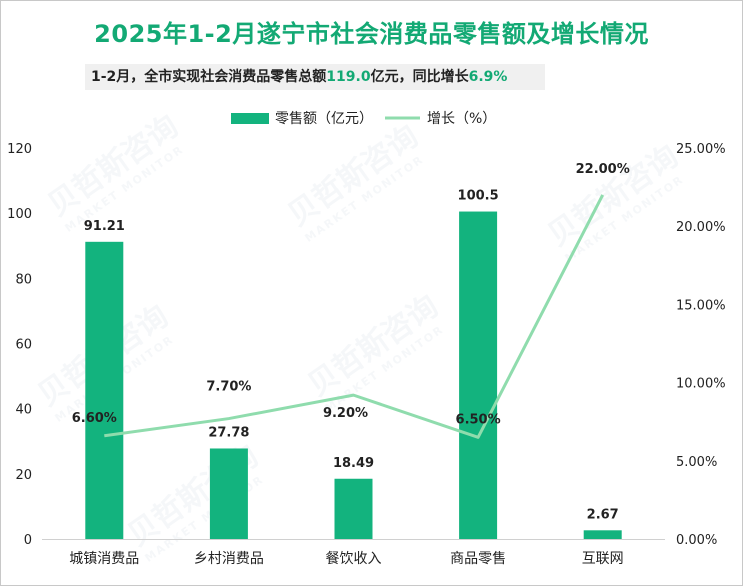  What do you see at coordinates (701, 227) in the screenshot?
I see `y-right-tick-label: 20.00%` at bounding box center [701, 227].